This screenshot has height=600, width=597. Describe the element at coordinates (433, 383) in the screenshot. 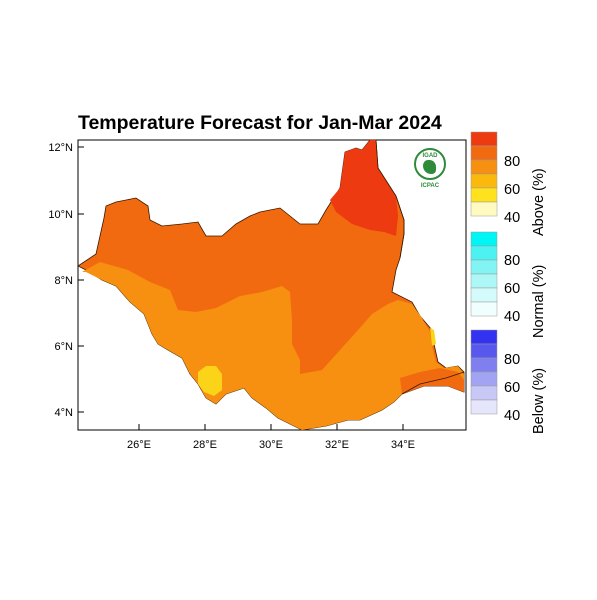

I see `border-line-south-east` at that location.